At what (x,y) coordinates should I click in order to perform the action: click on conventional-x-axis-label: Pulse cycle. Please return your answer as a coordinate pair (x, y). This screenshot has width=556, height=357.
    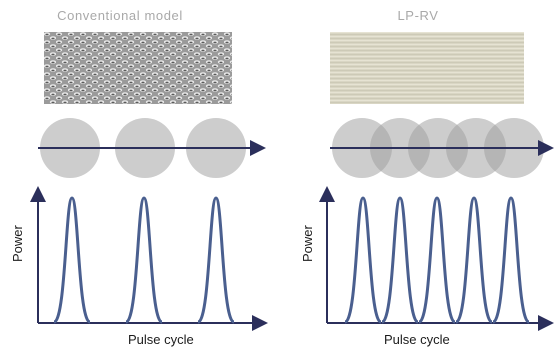
    Looking at the image, I should click on (161, 339).